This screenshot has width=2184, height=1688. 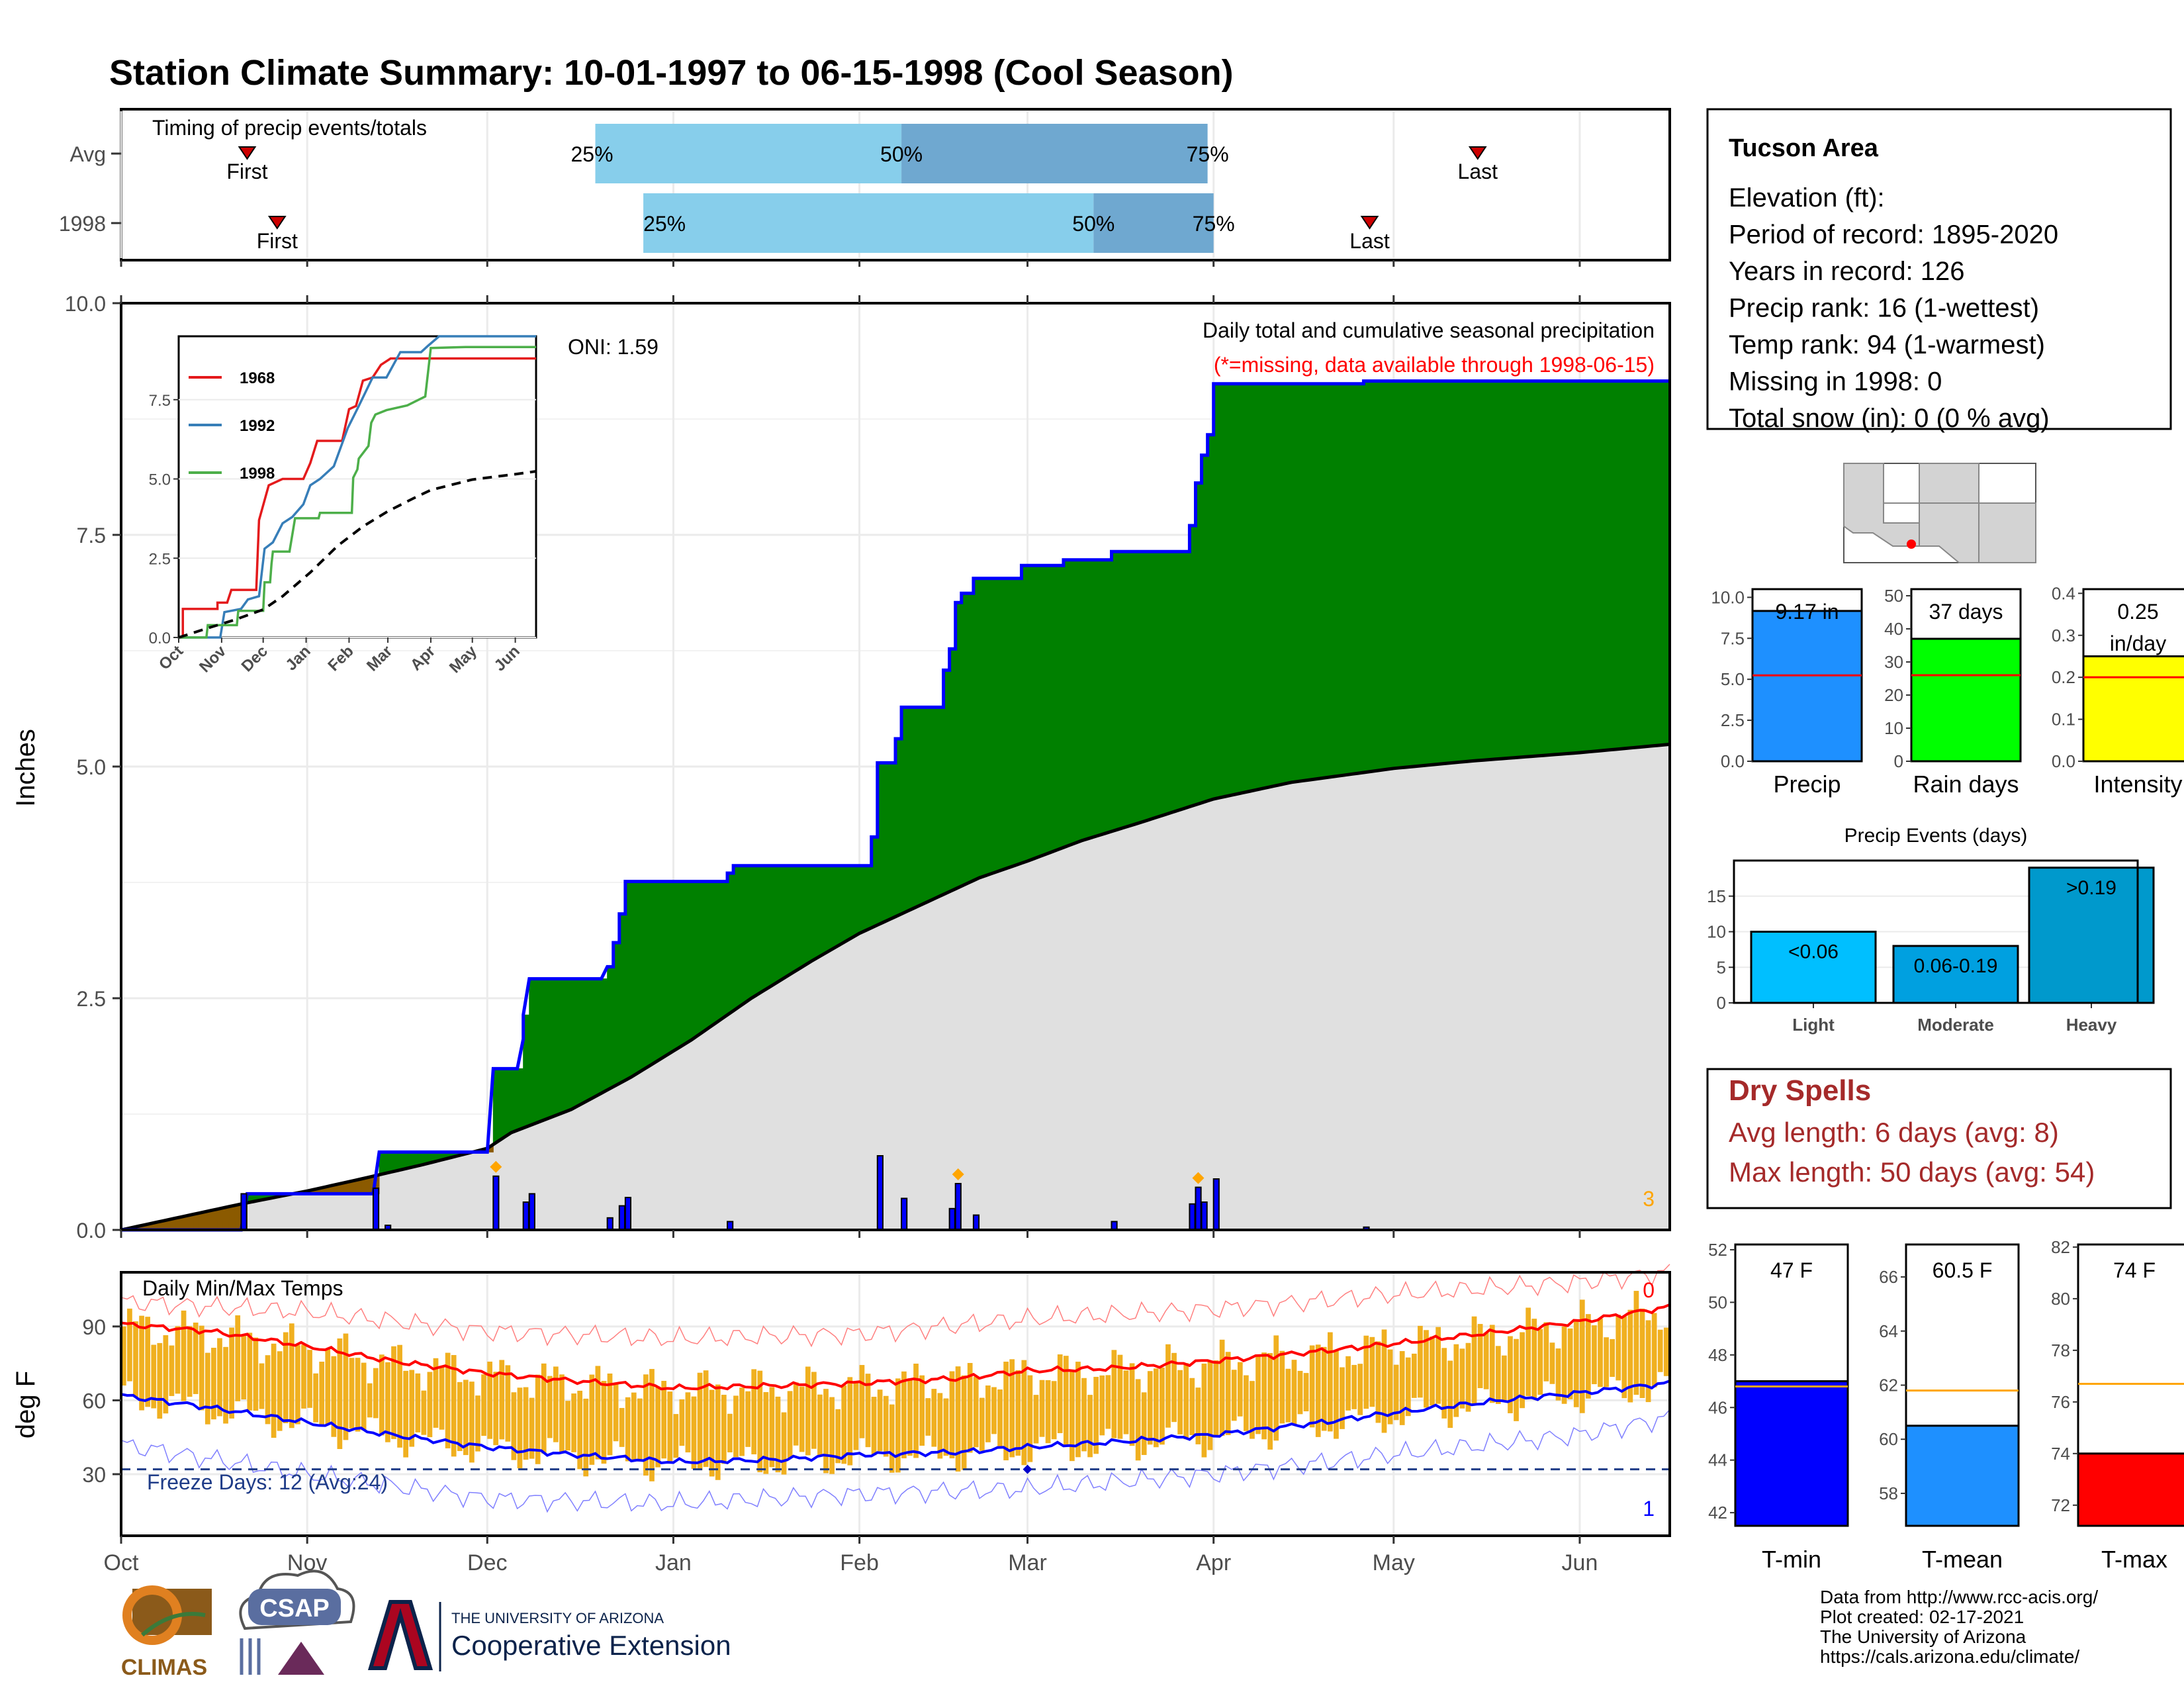 I want to click on season-ytick-label: 40, so click(x=1894, y=629).